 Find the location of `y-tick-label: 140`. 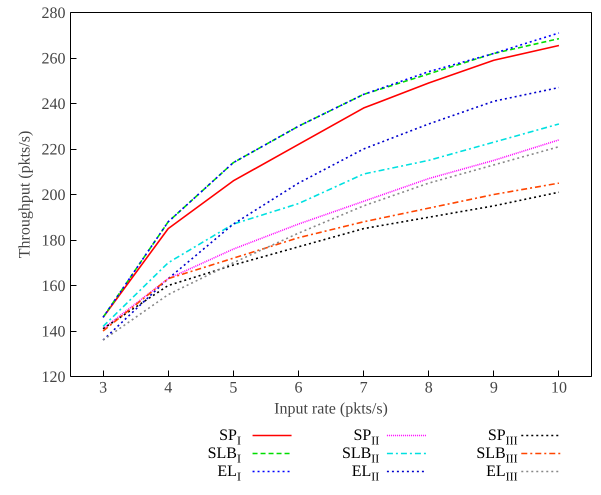

y-tick-label: 140 is located at coordinates (54, 332).